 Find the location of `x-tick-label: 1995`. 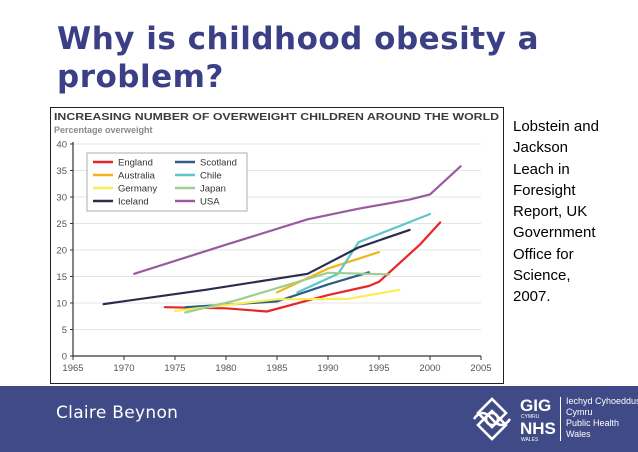

x-tick-label: 1995 is located at coordinates (378, 368).